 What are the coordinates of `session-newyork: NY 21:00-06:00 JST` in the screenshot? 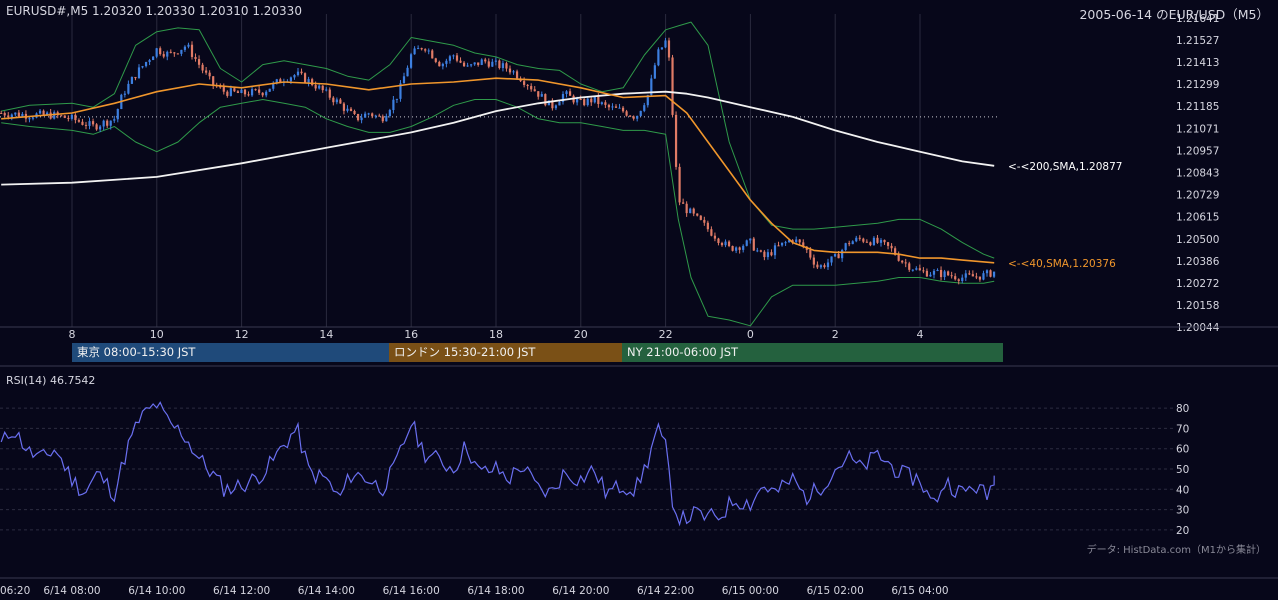 It's located at (812, 352).